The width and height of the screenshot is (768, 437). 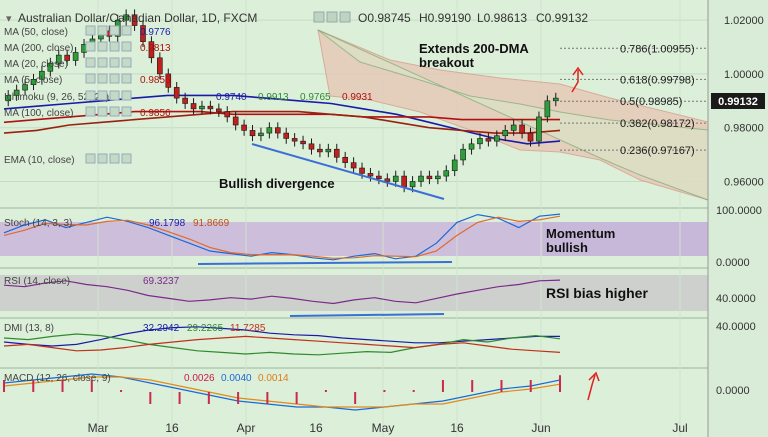 What do you see at coordinates (744, 75) in the screenshot?
I see `y-tick-label: 1.00000` at bounding box center [744, 75].